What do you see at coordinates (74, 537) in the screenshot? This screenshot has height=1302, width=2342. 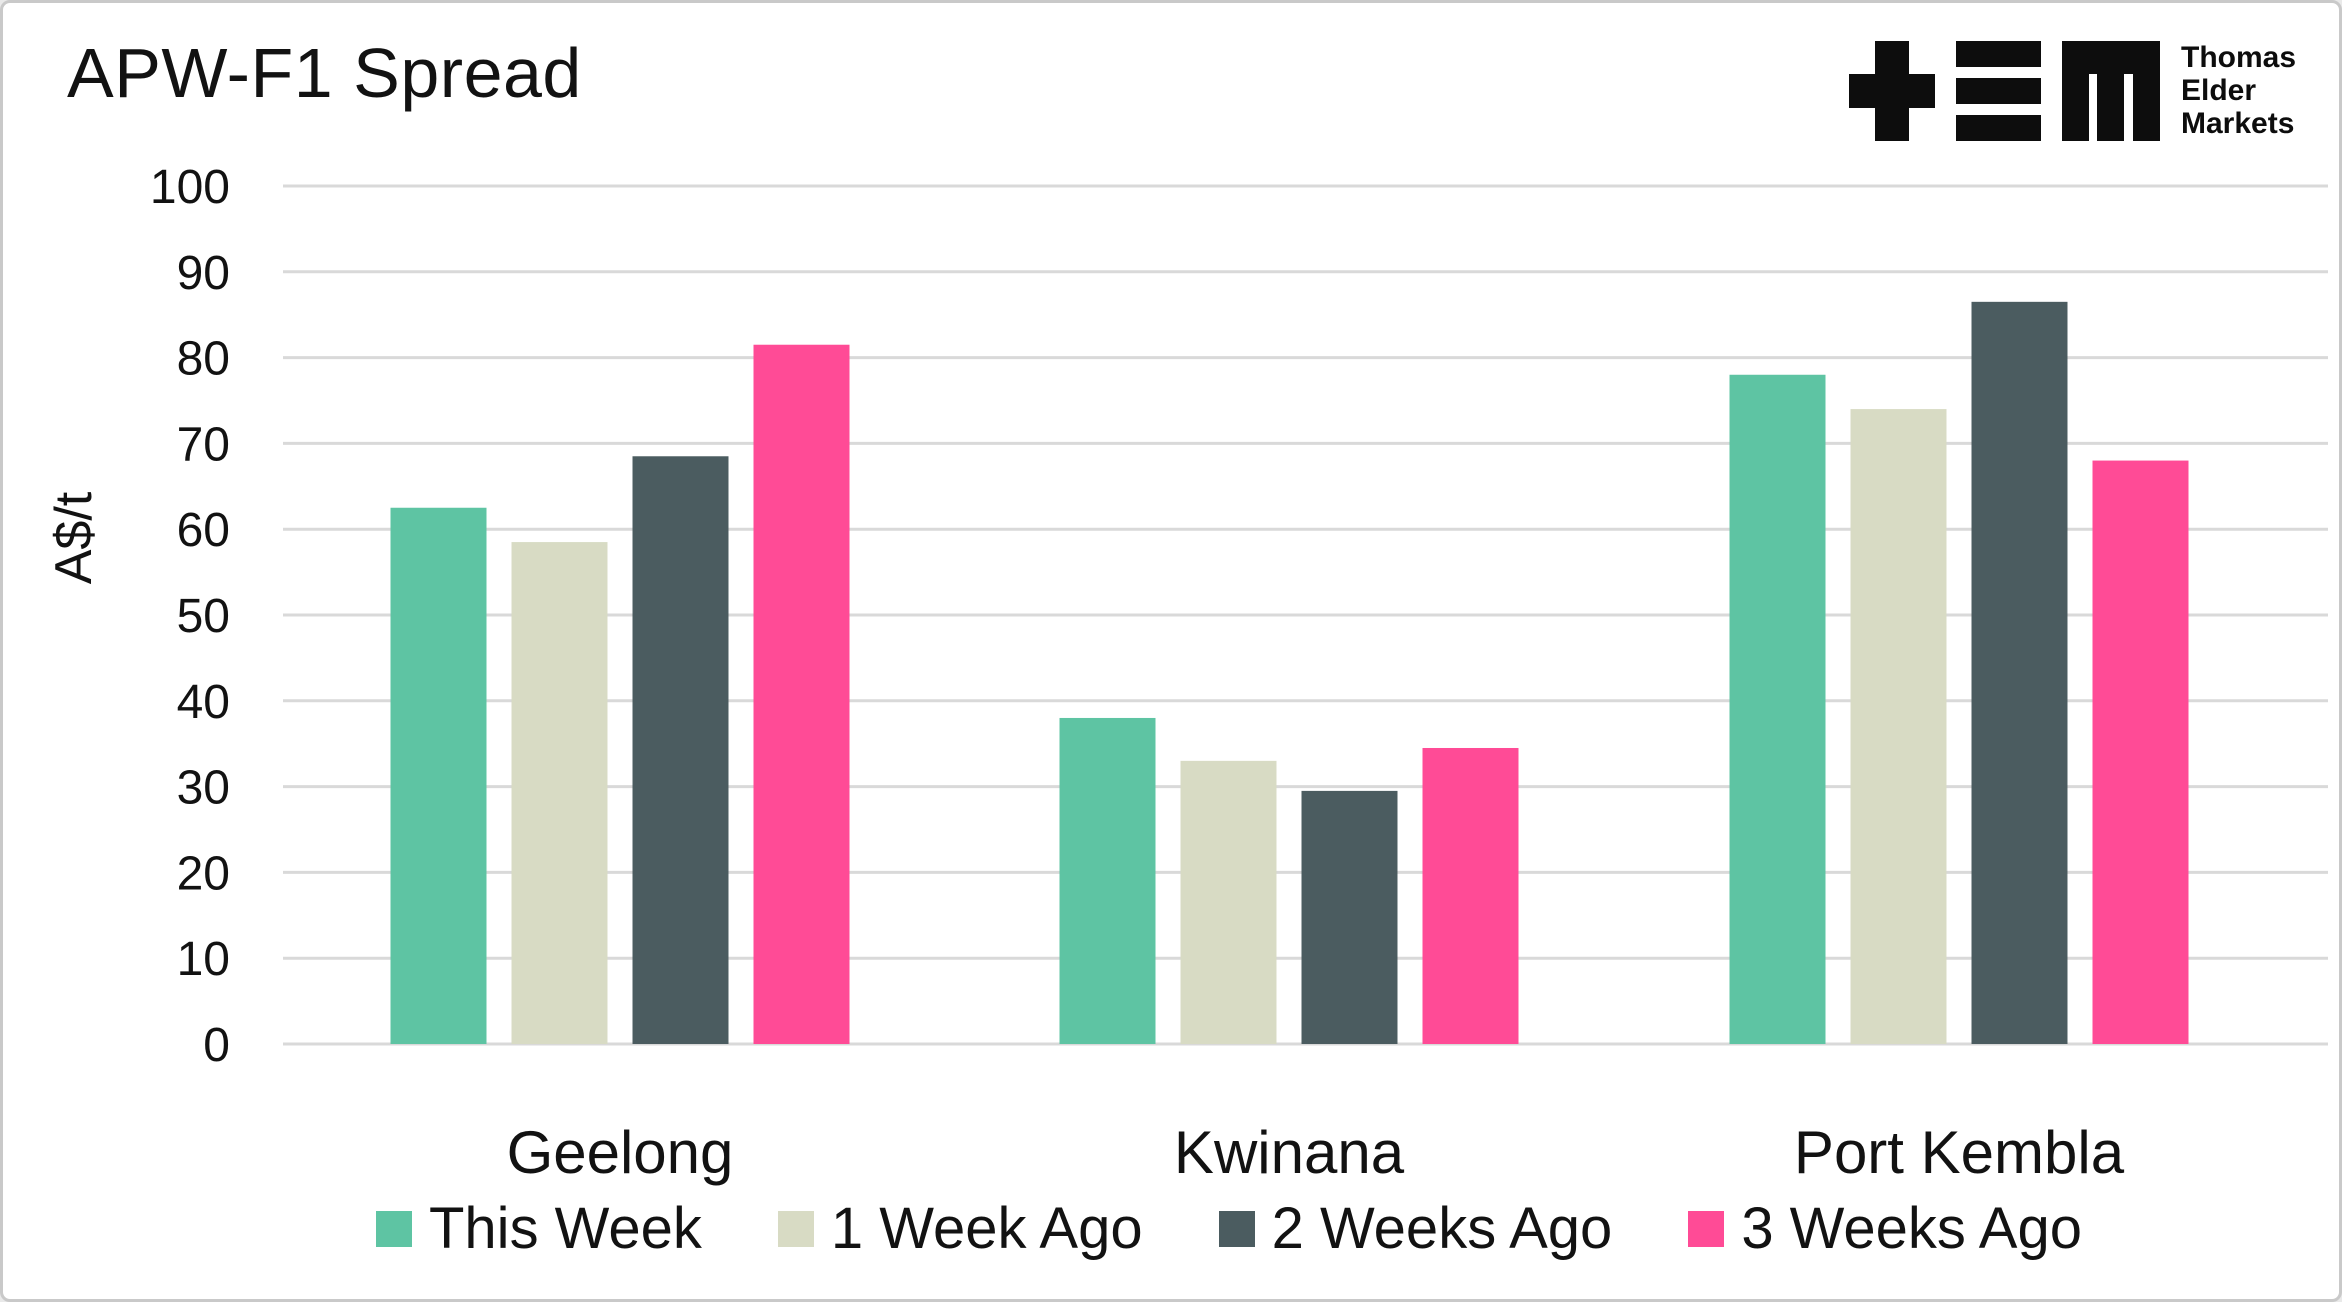 I see `y-axis-title: A$/t` at bounding box center [74, 537].